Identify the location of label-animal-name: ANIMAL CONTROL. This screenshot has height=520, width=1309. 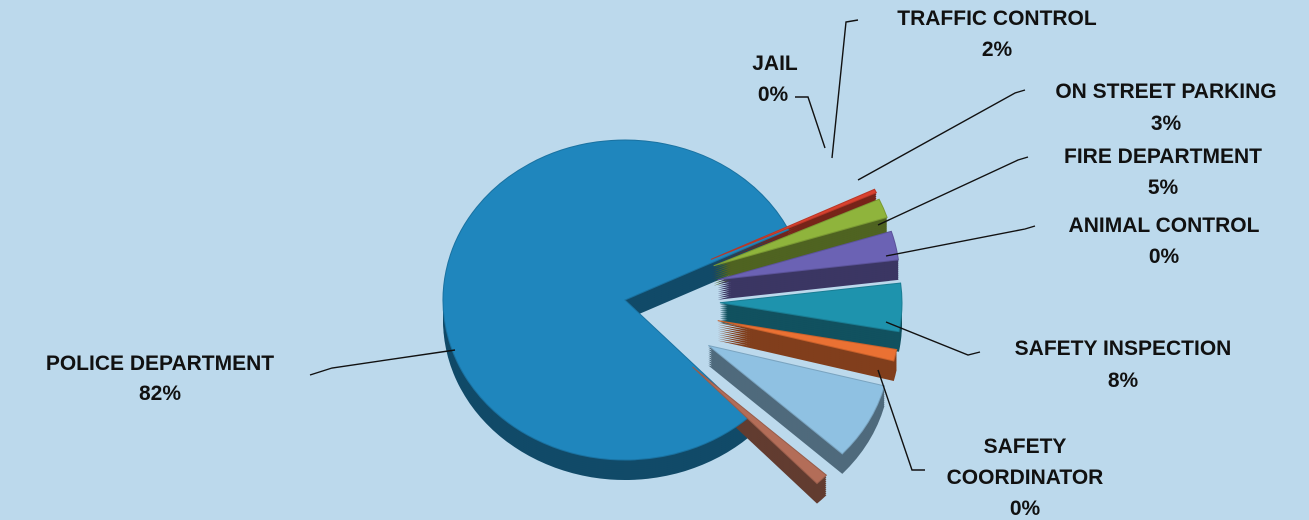
(1164, 225).